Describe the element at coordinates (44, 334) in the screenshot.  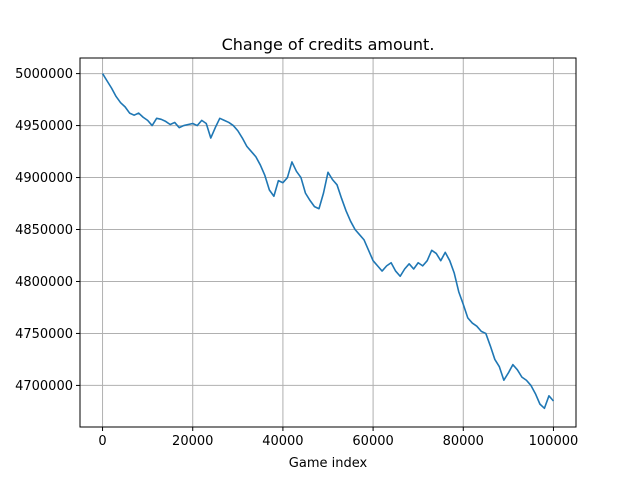
I see `y-tick-label: 4750000` at that location.